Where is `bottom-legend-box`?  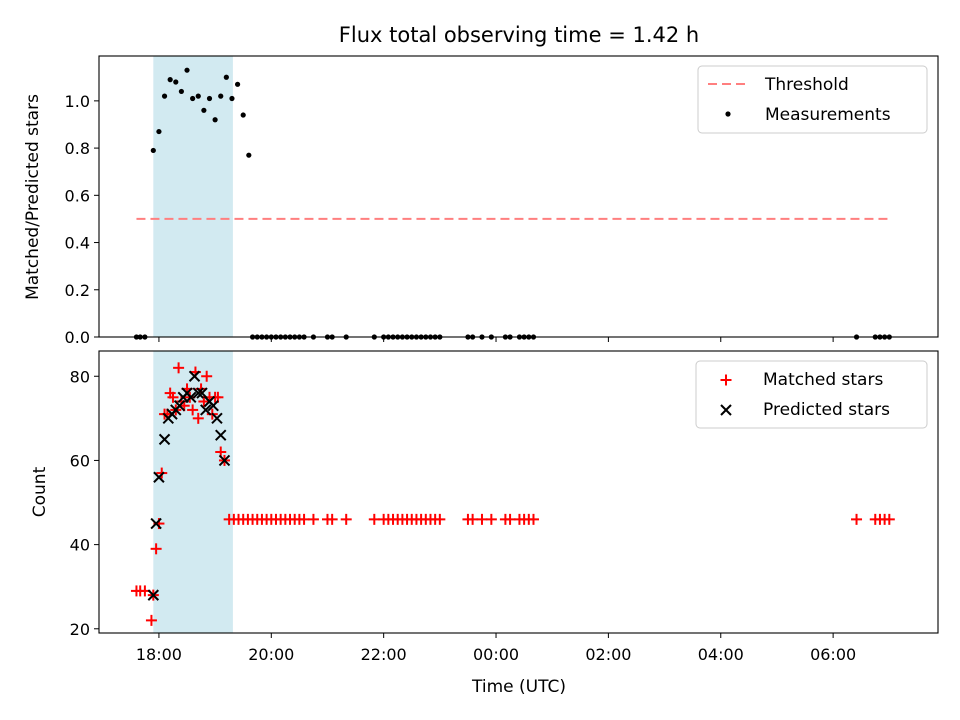
bottom-legend-box is located at coordinates (811, 394).